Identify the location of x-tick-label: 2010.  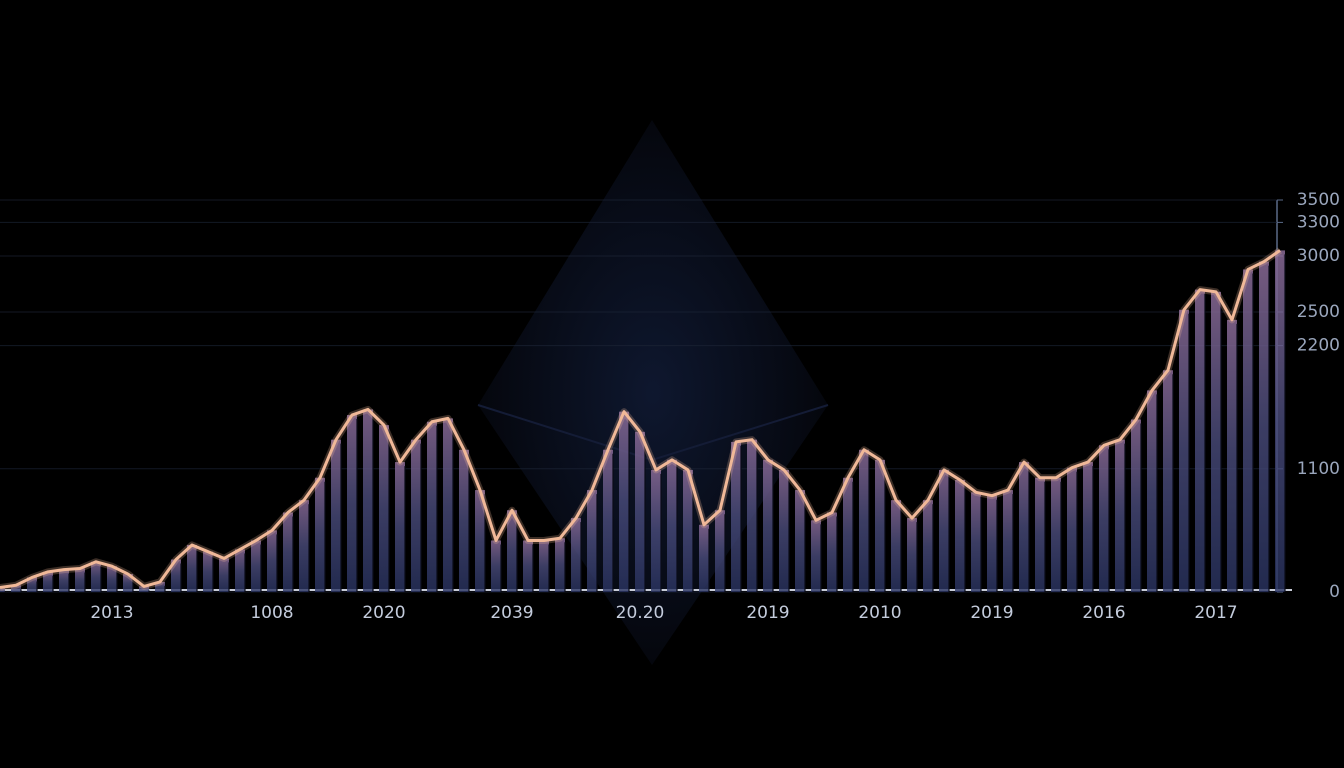
(879, 613).